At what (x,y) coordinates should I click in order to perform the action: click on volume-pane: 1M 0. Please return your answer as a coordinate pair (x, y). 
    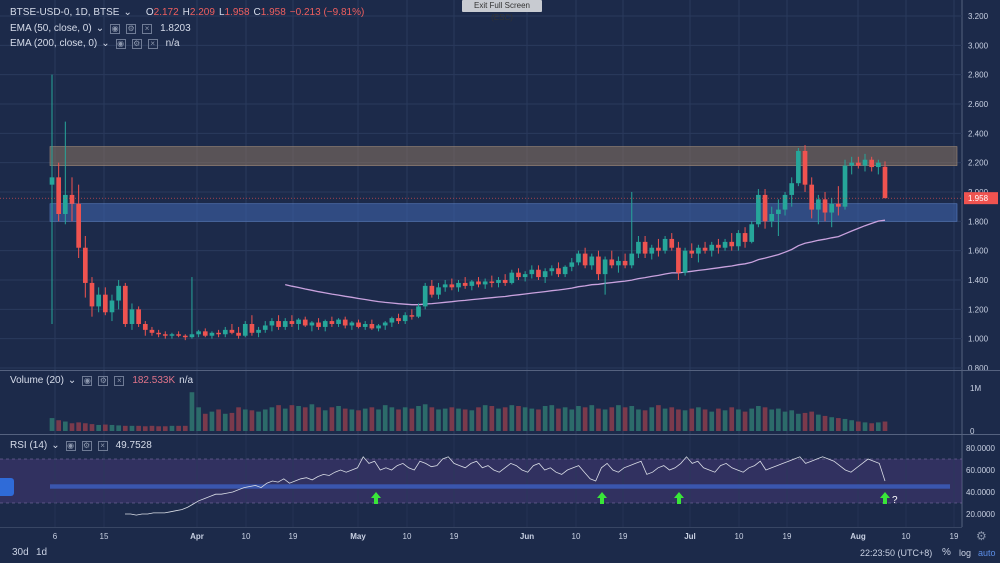
    Looking at the image, I should click on (500, 402).